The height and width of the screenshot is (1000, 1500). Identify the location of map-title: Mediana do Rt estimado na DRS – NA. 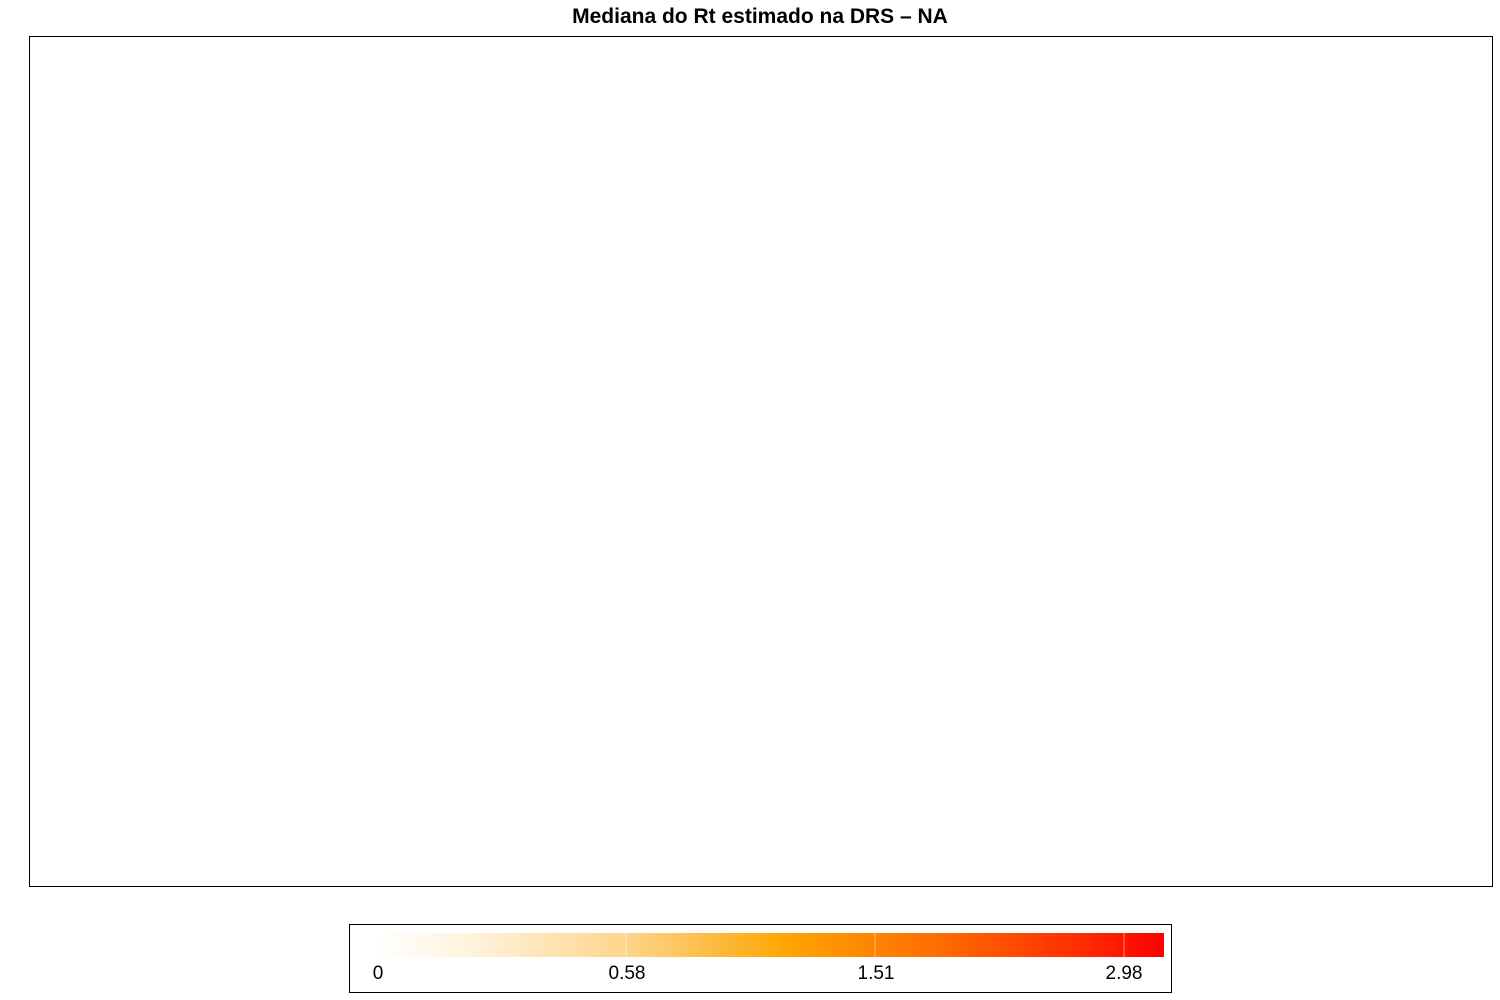
(760, 16).